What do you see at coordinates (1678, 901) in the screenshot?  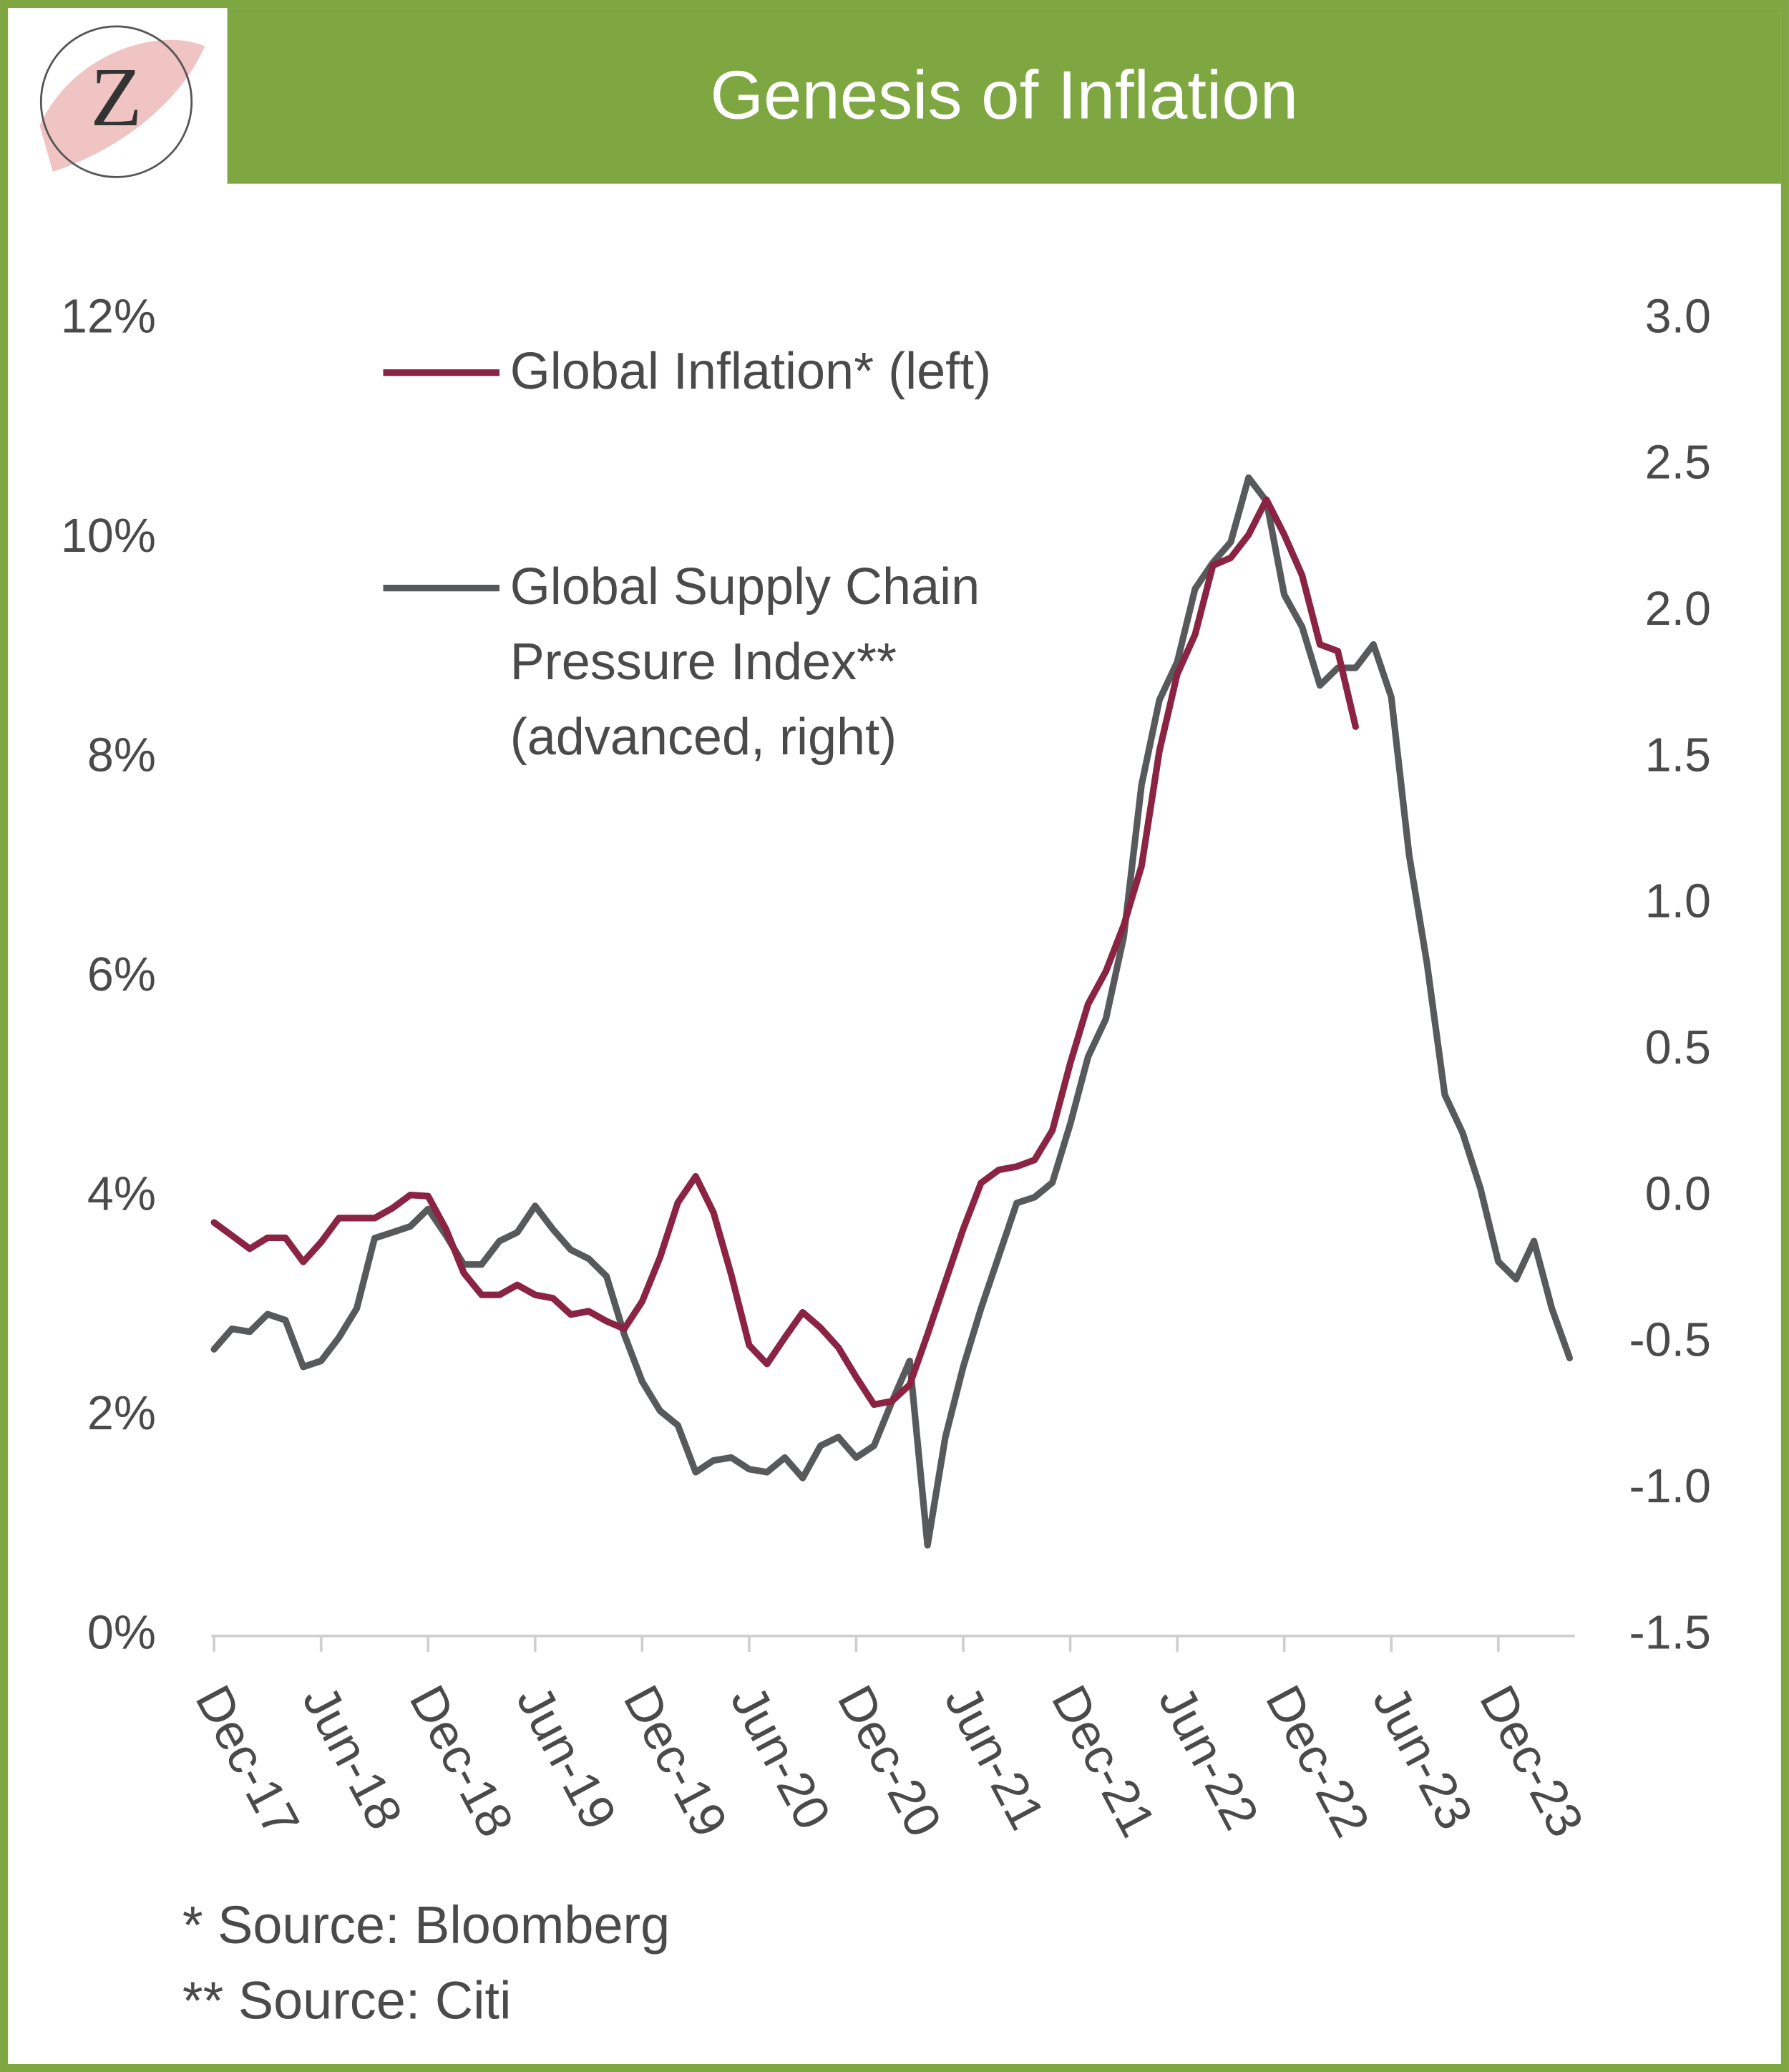 I see `y2-tick-label: 1.0` at bounding box center [1678, 901].